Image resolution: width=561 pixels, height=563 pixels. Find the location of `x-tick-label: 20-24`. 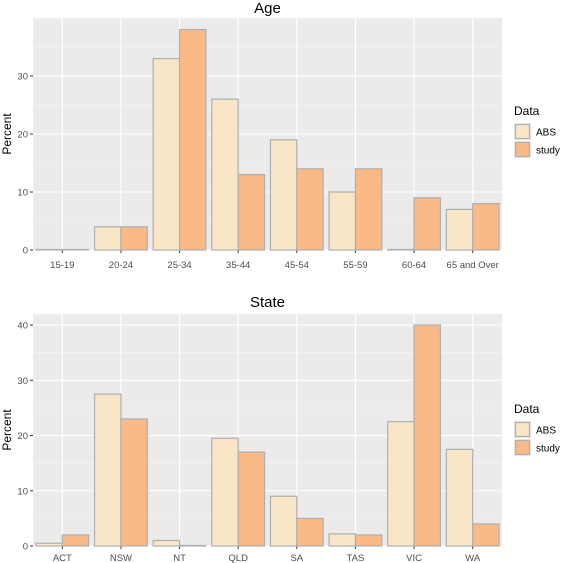

x-tick-label: 20-24 is located at coordinates (121, 265).